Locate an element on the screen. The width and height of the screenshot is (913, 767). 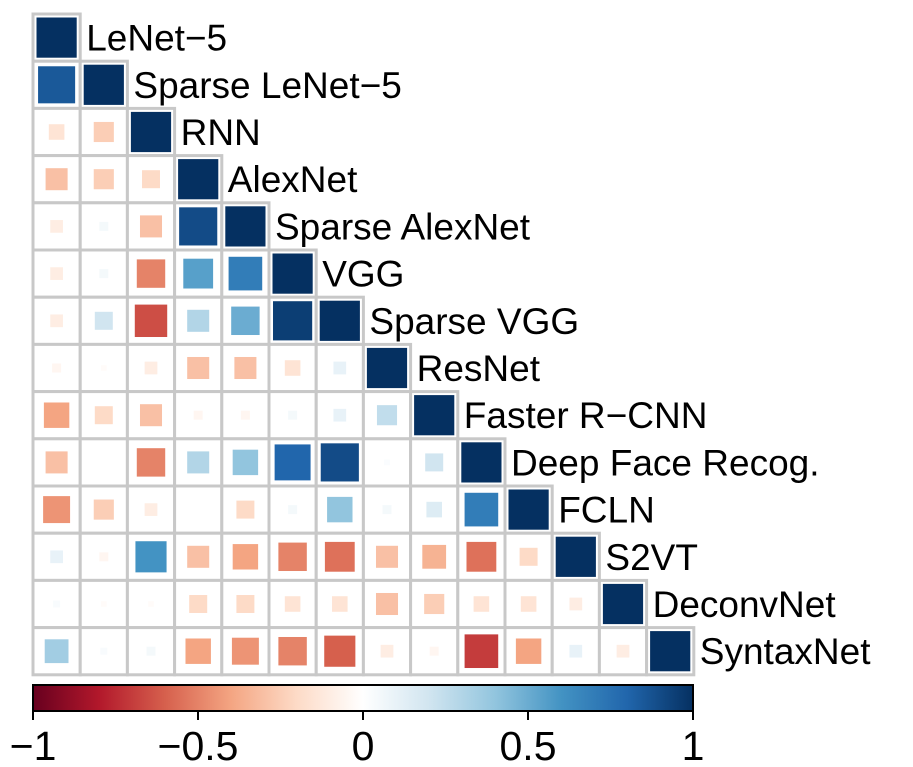
colorbar-gradient is located at coordinates (363, 698).